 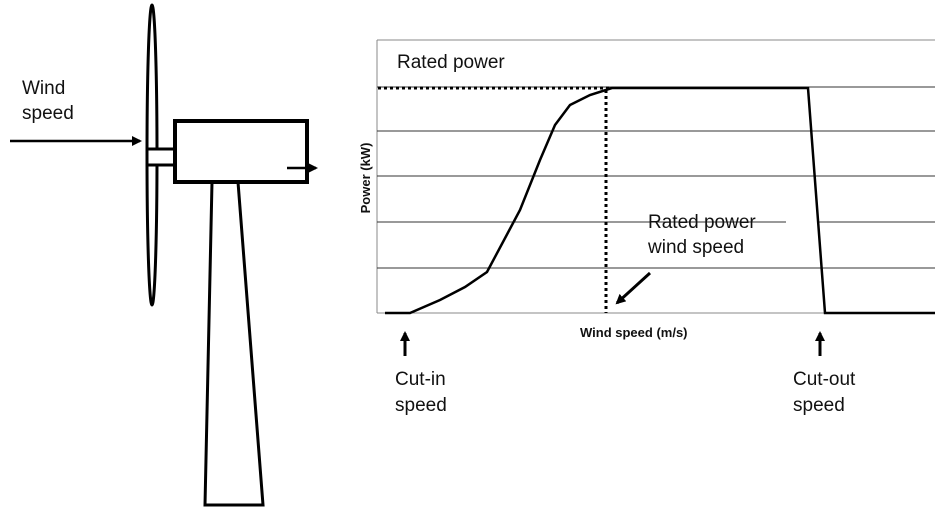 I want to click on rated-power-label: Rated power, so click(x=451, y=62).